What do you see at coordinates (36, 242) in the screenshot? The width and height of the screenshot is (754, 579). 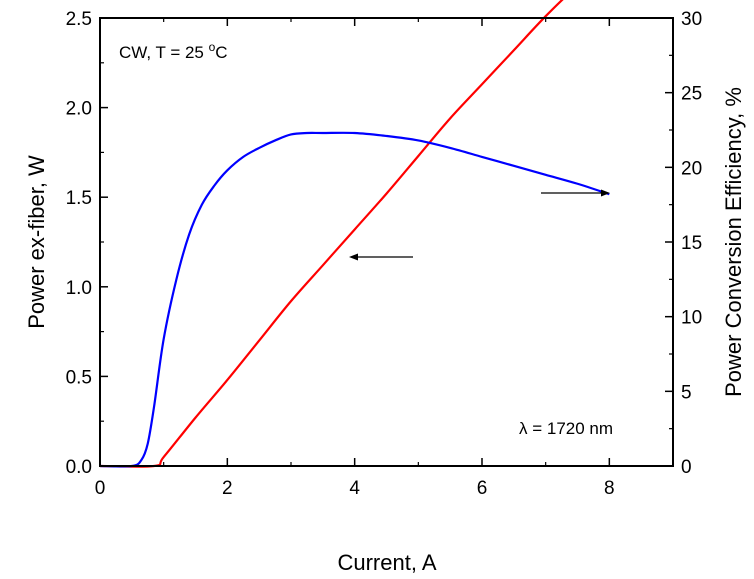 I see `y-axis-title: Power ex-fiber, W` at bounding box center [36, 242].